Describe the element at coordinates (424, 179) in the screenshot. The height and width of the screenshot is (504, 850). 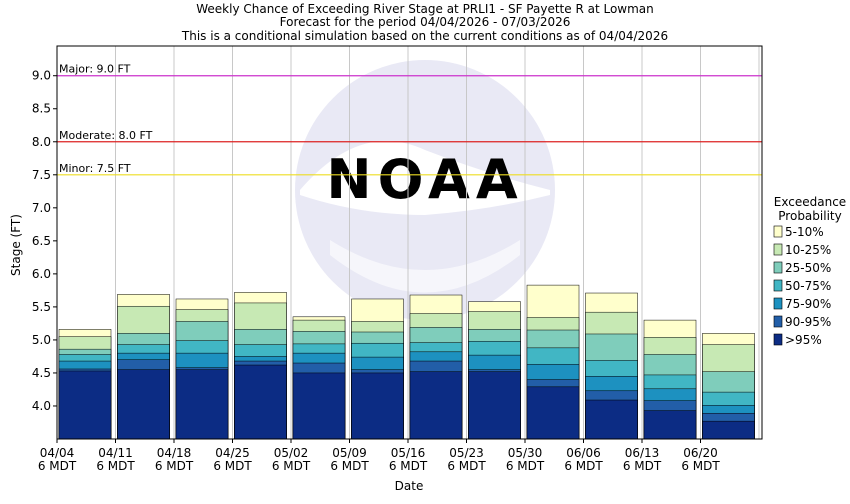
I see `svg-text: NOAA` at that location.